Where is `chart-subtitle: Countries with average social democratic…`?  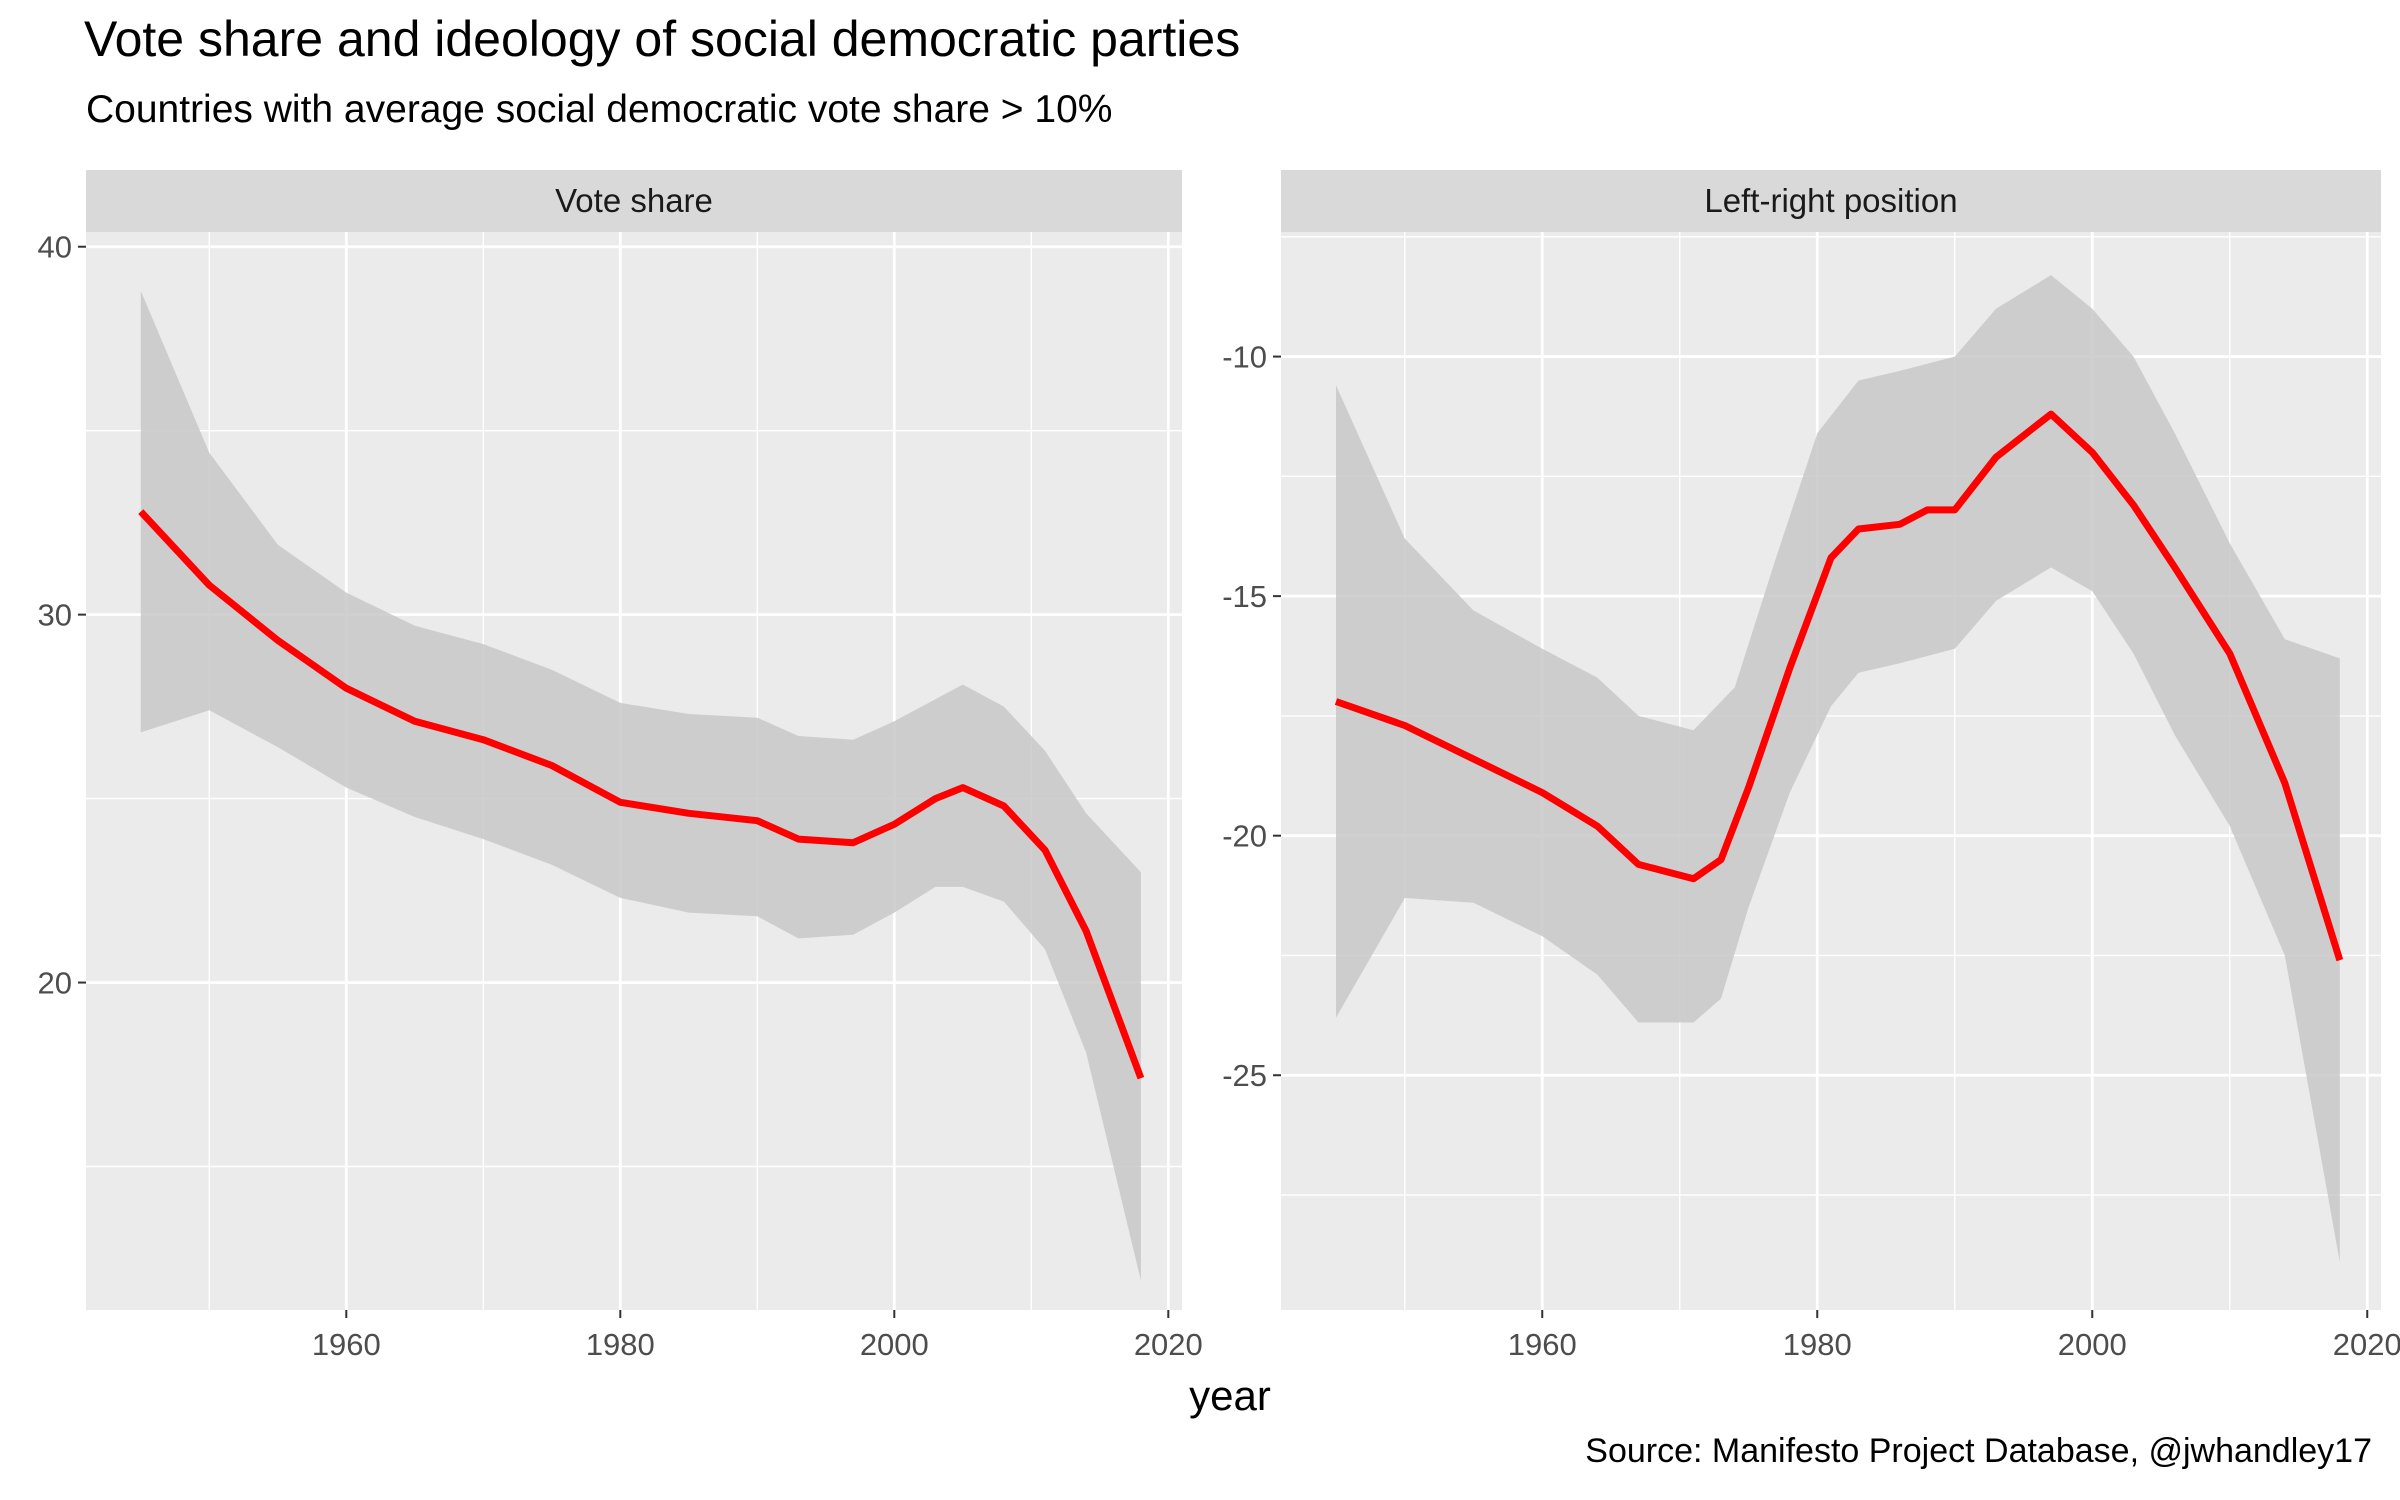 chart-subtitle: Countries with average social democratic… is located at coordinates (599, 109).